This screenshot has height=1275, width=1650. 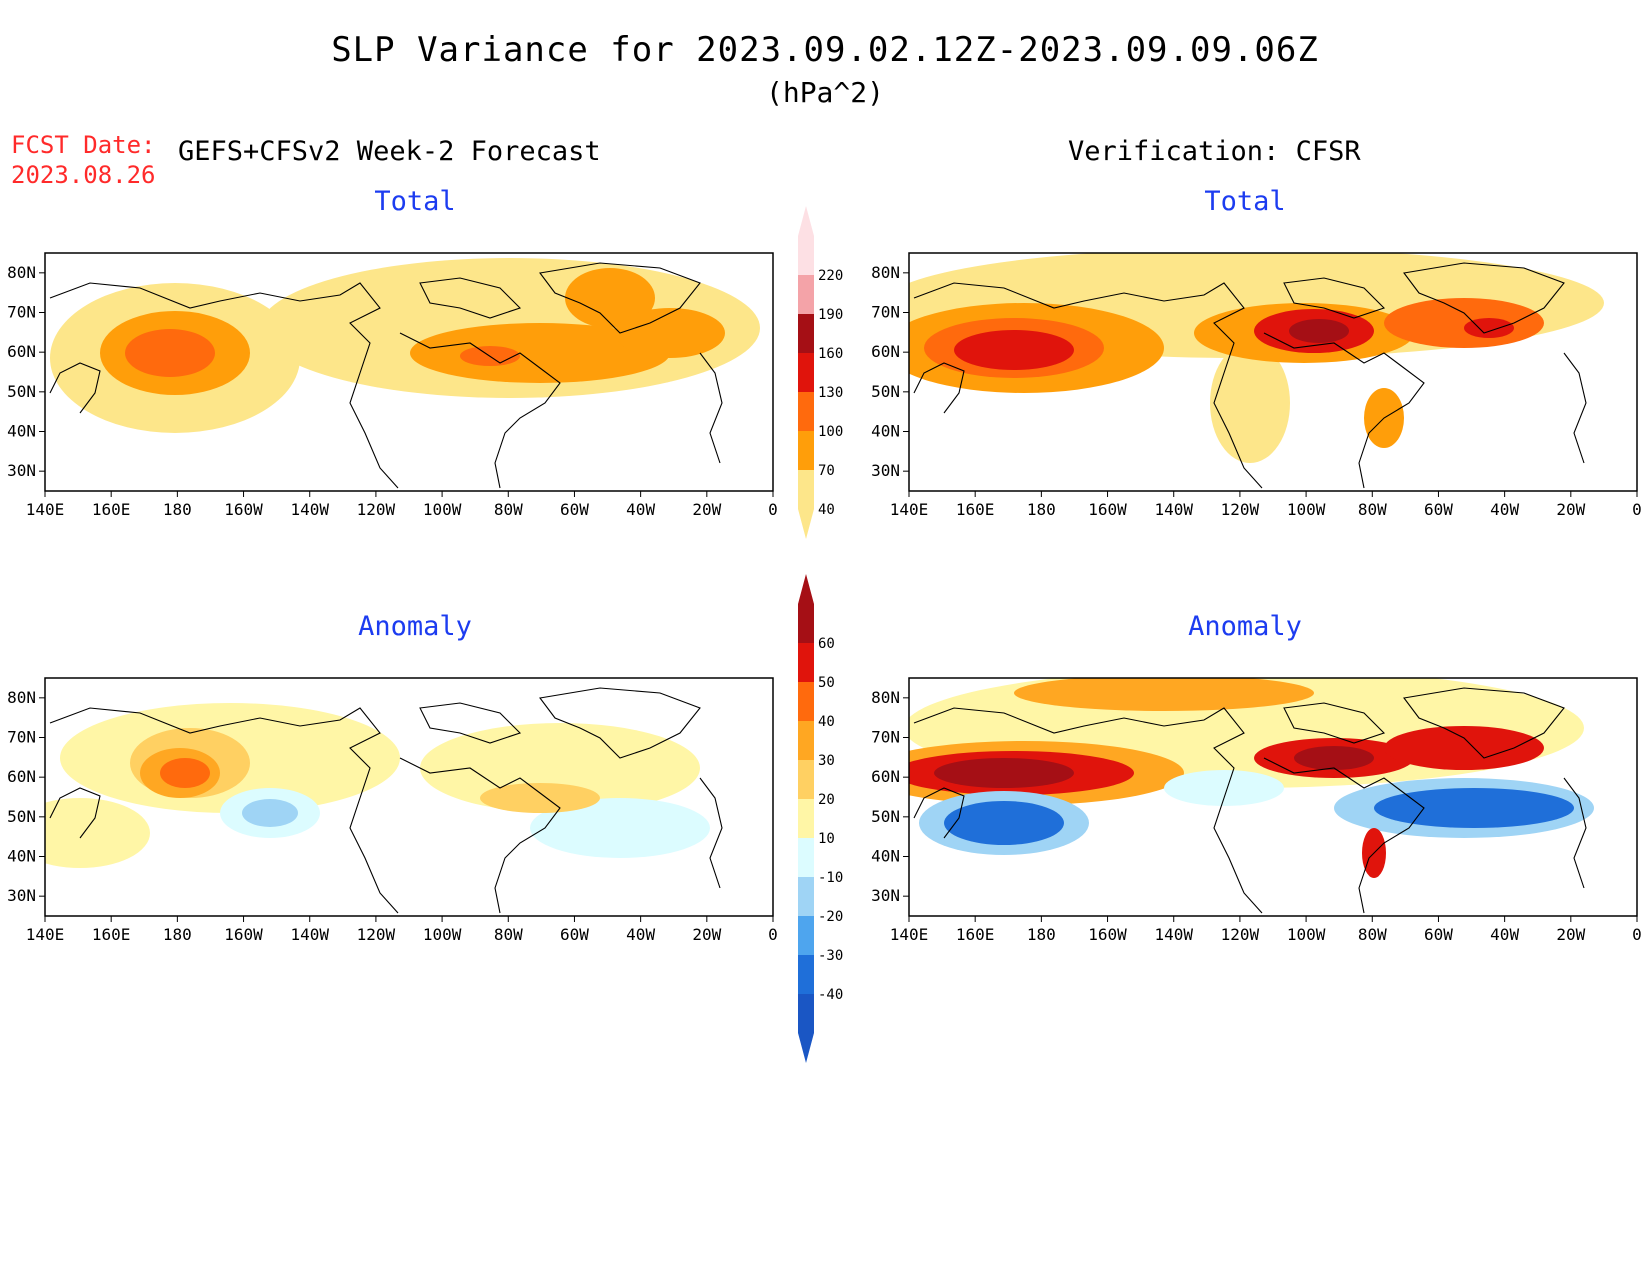 What do you see at coordinates (826, 839) in the screenshot?
I see `colorbar-label: 10` at bounding box center [826, 839].